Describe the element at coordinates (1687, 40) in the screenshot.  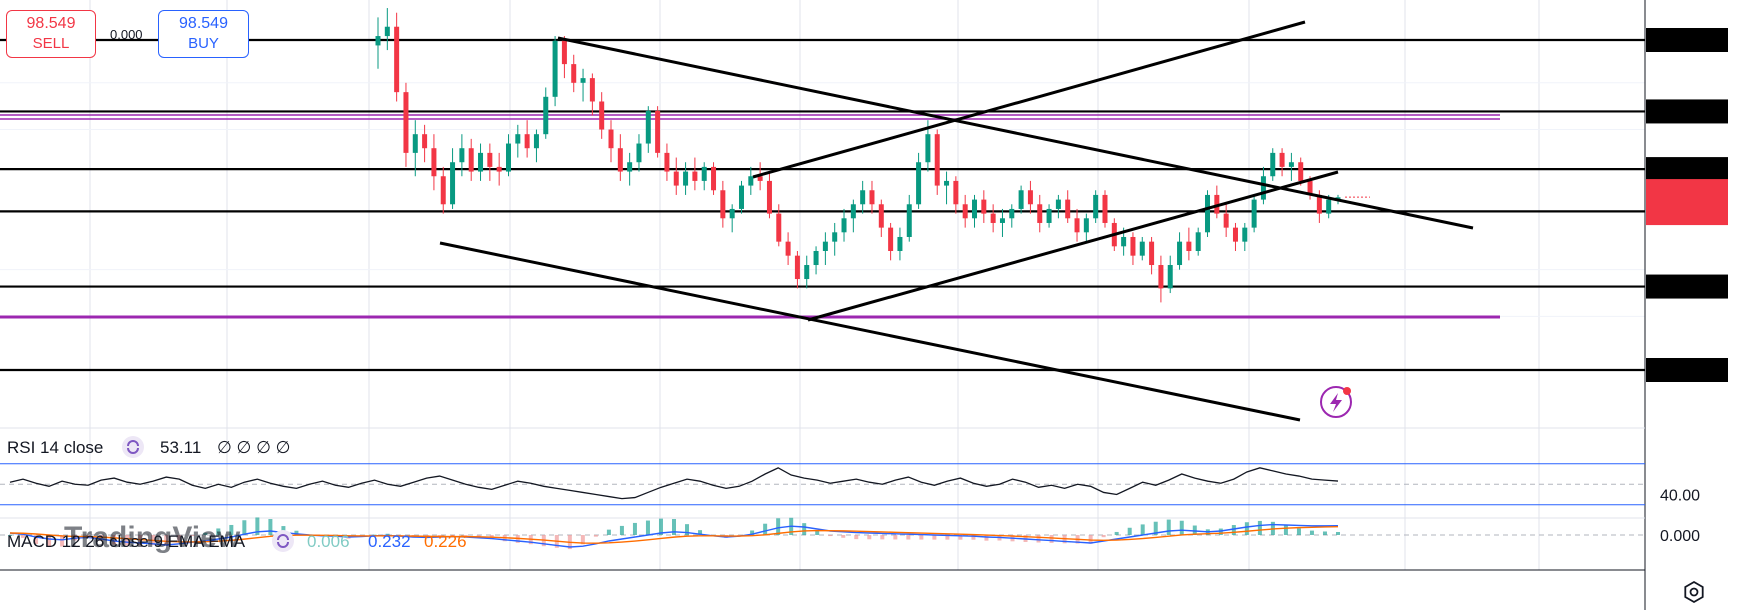
I see `price-level-tag` at that location.